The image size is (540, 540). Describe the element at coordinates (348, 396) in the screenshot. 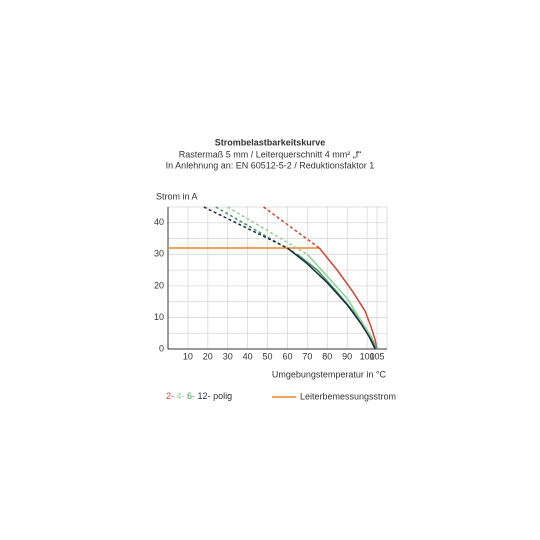

I see `legend-label: Leiterbemessungsstrom` at that location.